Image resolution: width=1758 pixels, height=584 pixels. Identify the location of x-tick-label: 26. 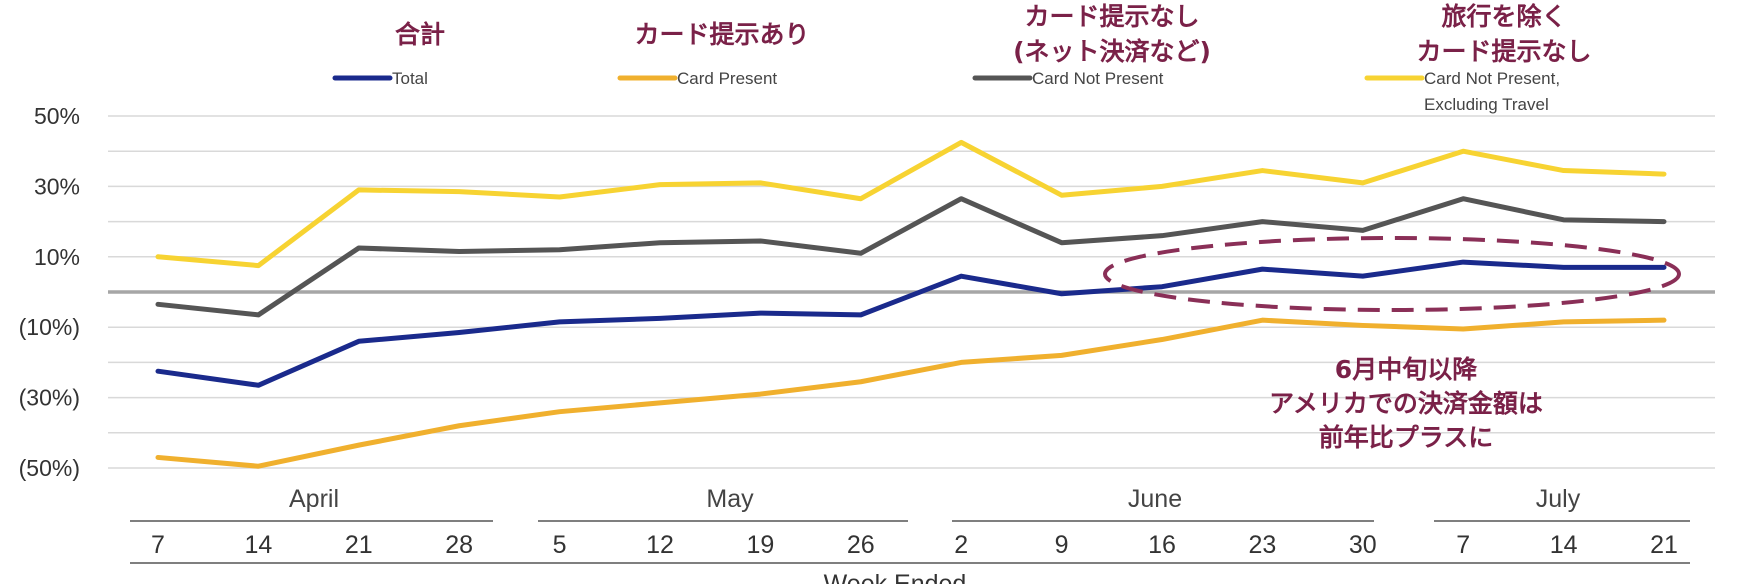
(861, 545).